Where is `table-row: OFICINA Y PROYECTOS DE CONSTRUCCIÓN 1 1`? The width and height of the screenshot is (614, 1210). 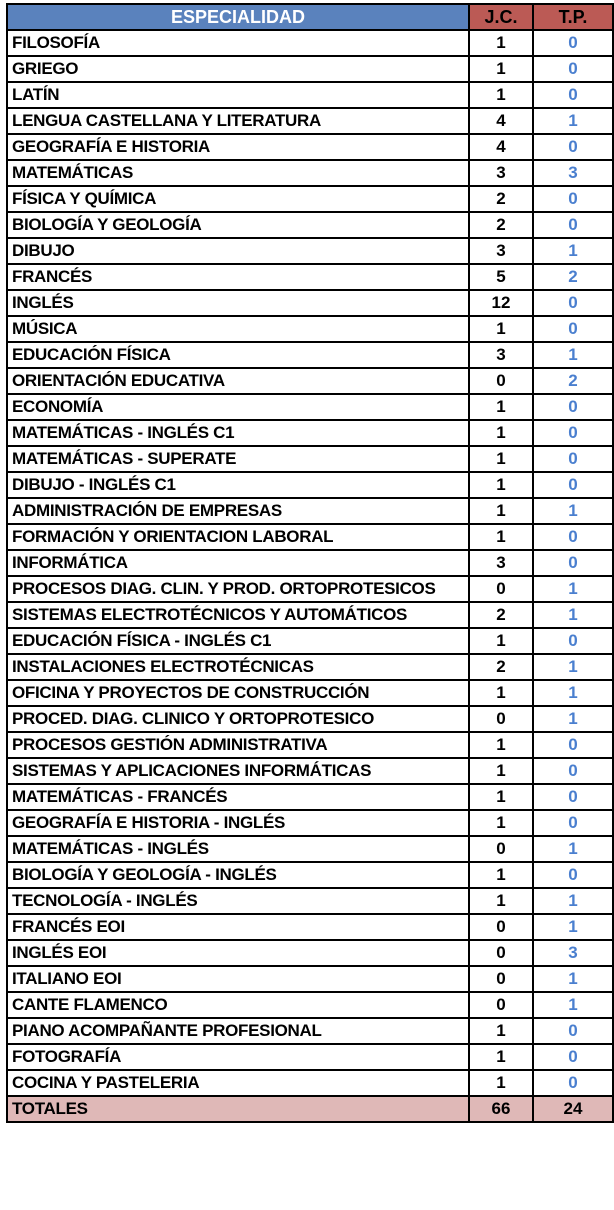 table-row: OFICINA Y PROYECTOS DE CONSTRUCCIÓN 1 1 is located at coordinates (310, 693).